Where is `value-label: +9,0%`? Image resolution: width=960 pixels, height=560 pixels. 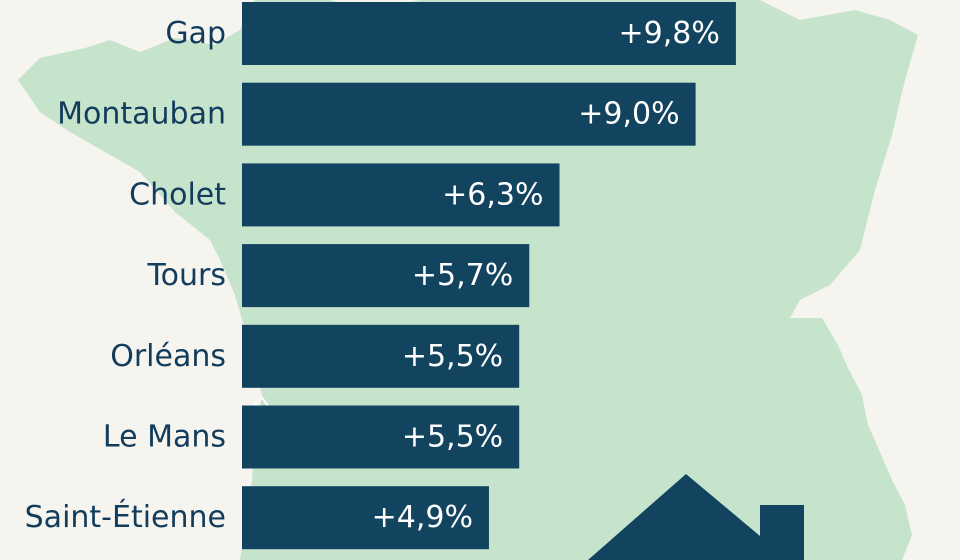
value-label: +9,0% is located at coordinates (628, 114).